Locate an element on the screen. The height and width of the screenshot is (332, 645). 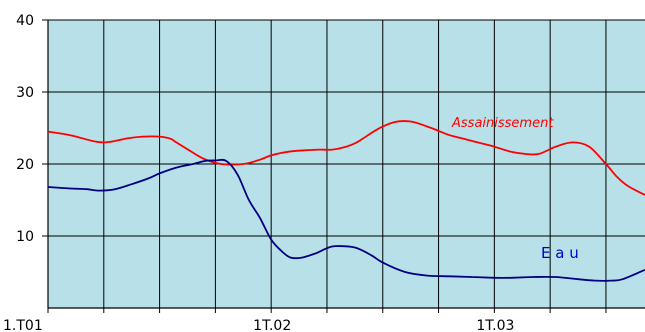
x-tick-label: 1T.02 is located at coordinates (272, 325).